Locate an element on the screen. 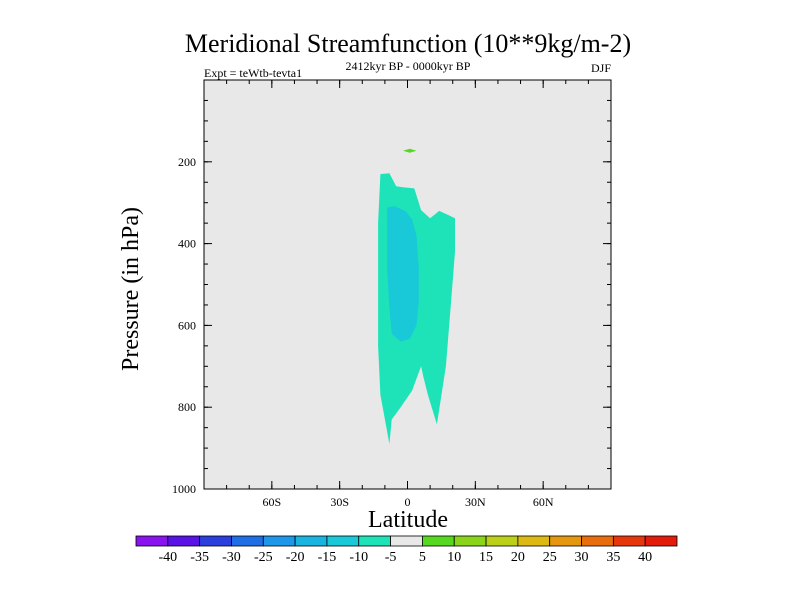 The width and height of the screenshot is (800, 600). colorbar-label: -25 is located at coordinates (263, 557).